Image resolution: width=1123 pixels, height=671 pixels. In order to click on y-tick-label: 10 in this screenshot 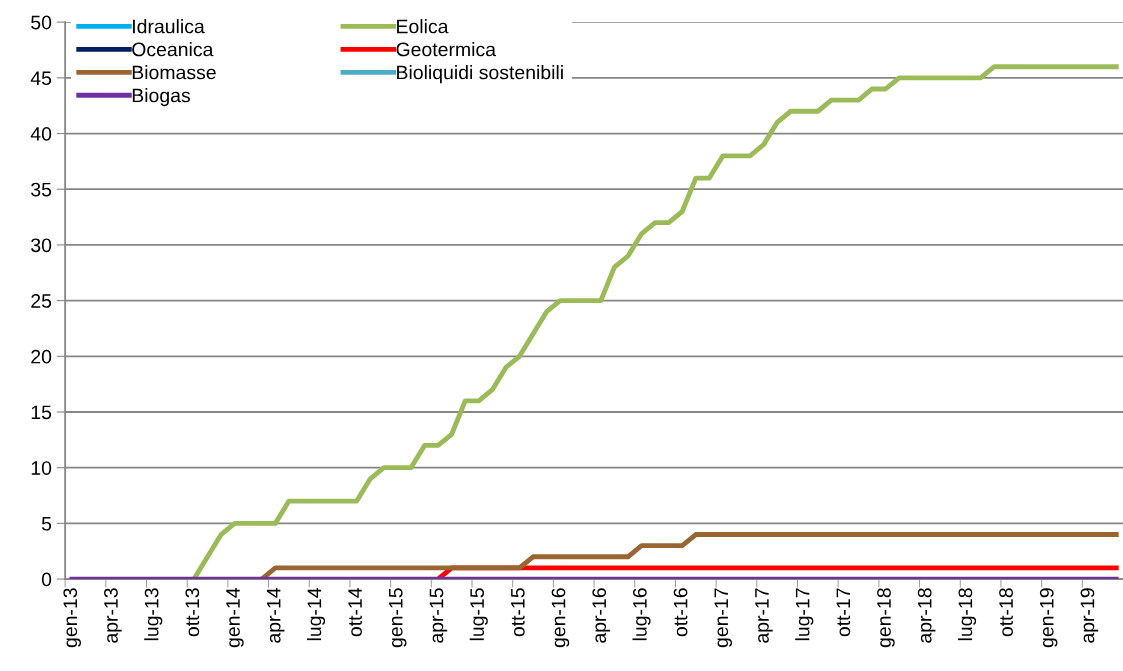, I will do `click(41, 468)`.